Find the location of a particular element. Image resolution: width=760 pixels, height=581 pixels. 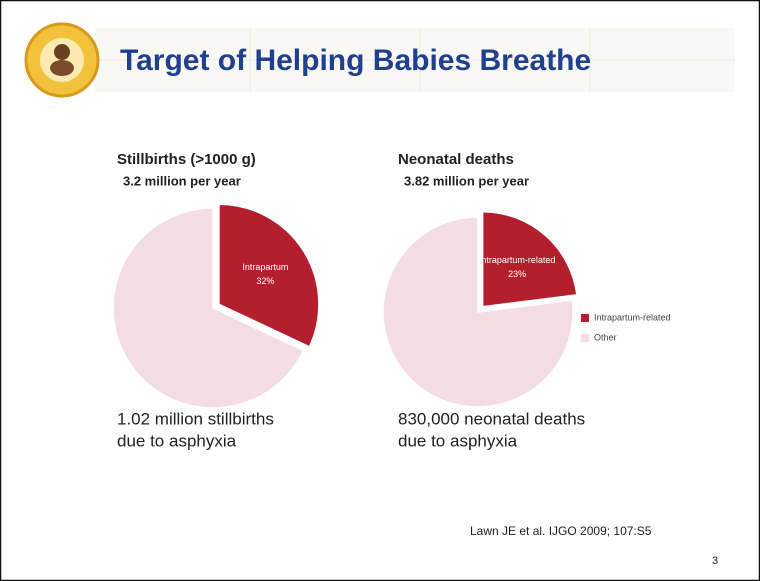

pie-title: Neonatal deaths is located at coordinates (456, 159).